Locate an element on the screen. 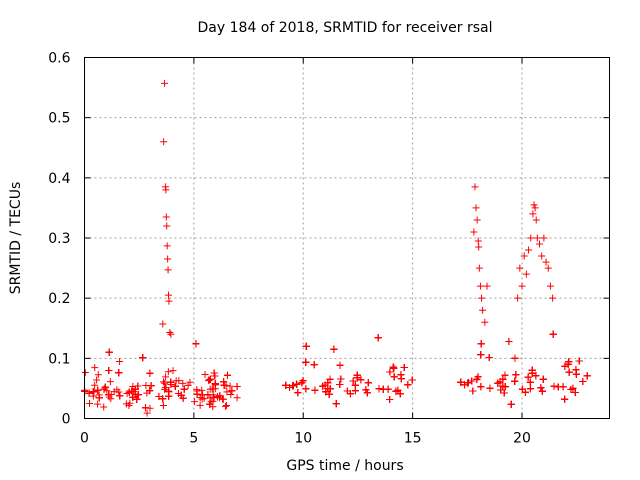 This screenshot has height=480, width=640. y-tick-labels: 0 0.1 0.2 0.3 0.4 0.5 0.6 is located at coordinates (59, 239).